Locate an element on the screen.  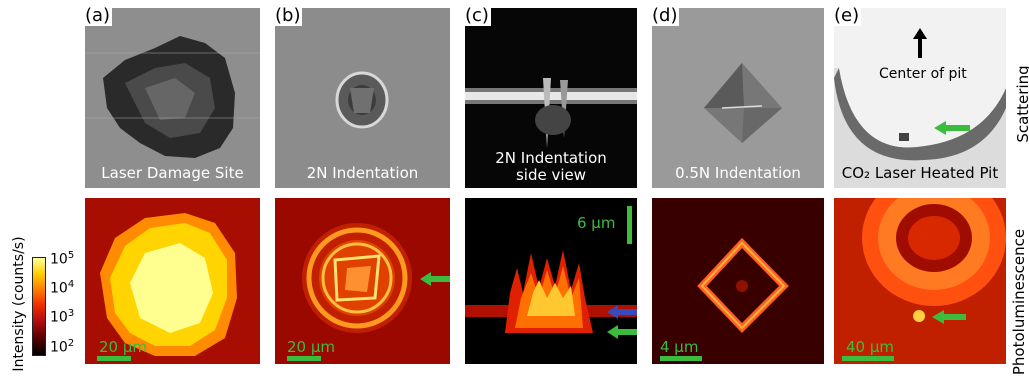
scale-bar-c-label: 6 μm is located at coordinates (596, 223).